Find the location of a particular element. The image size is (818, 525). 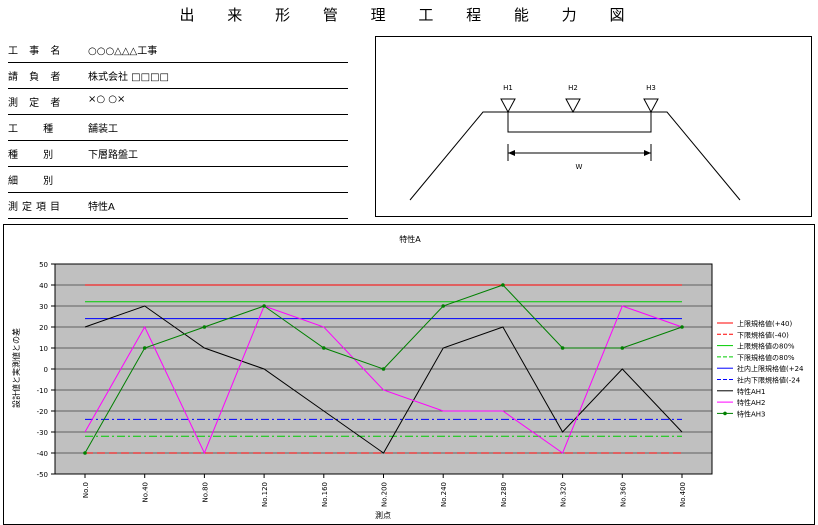

y-tick-label: 10 is located at coordinates (43, 349).